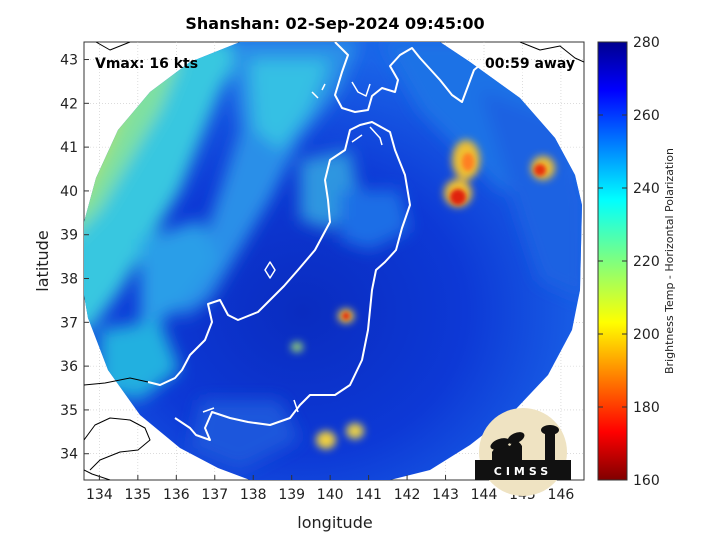 This screenshot has height=540, width=720. What do you see at coordinates (69, 61) in the screenshot?
I see `y-tick-label: 43` at bounding box center [69, 61].